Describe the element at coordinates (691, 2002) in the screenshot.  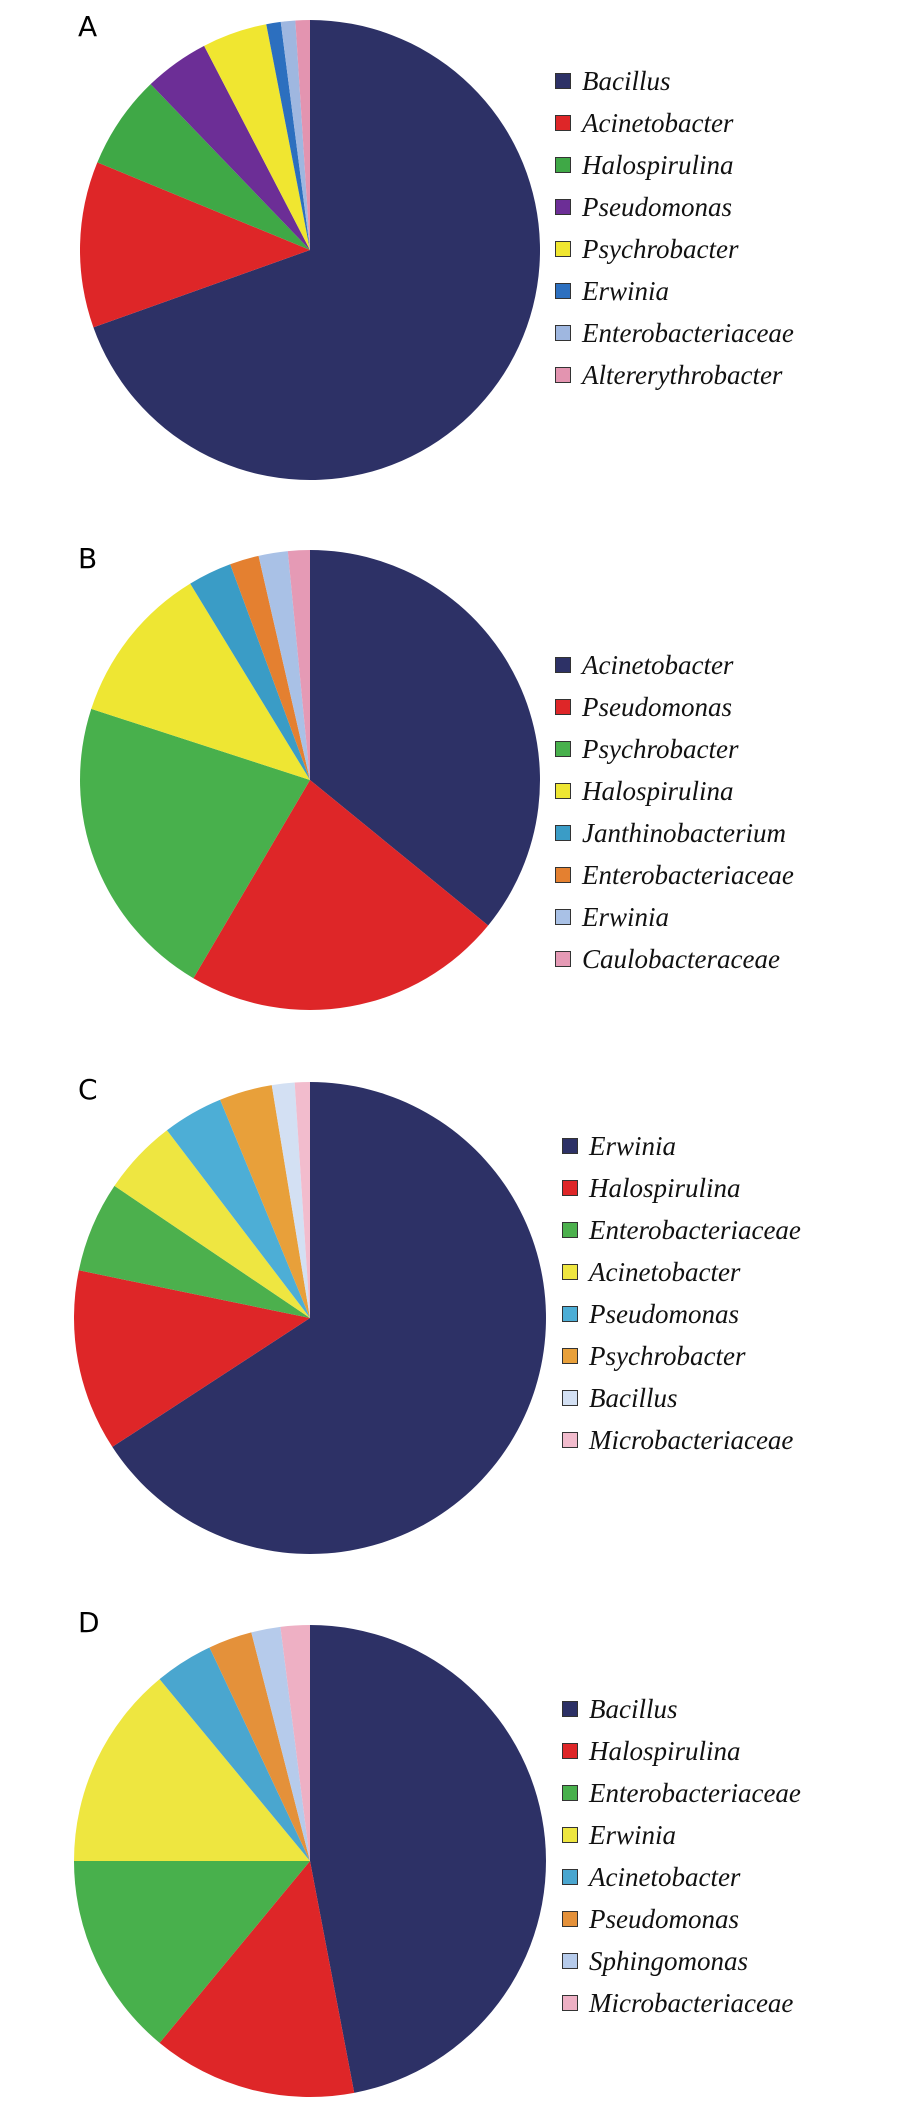
I see `legend-label: Microbacteriaceae` at that location.